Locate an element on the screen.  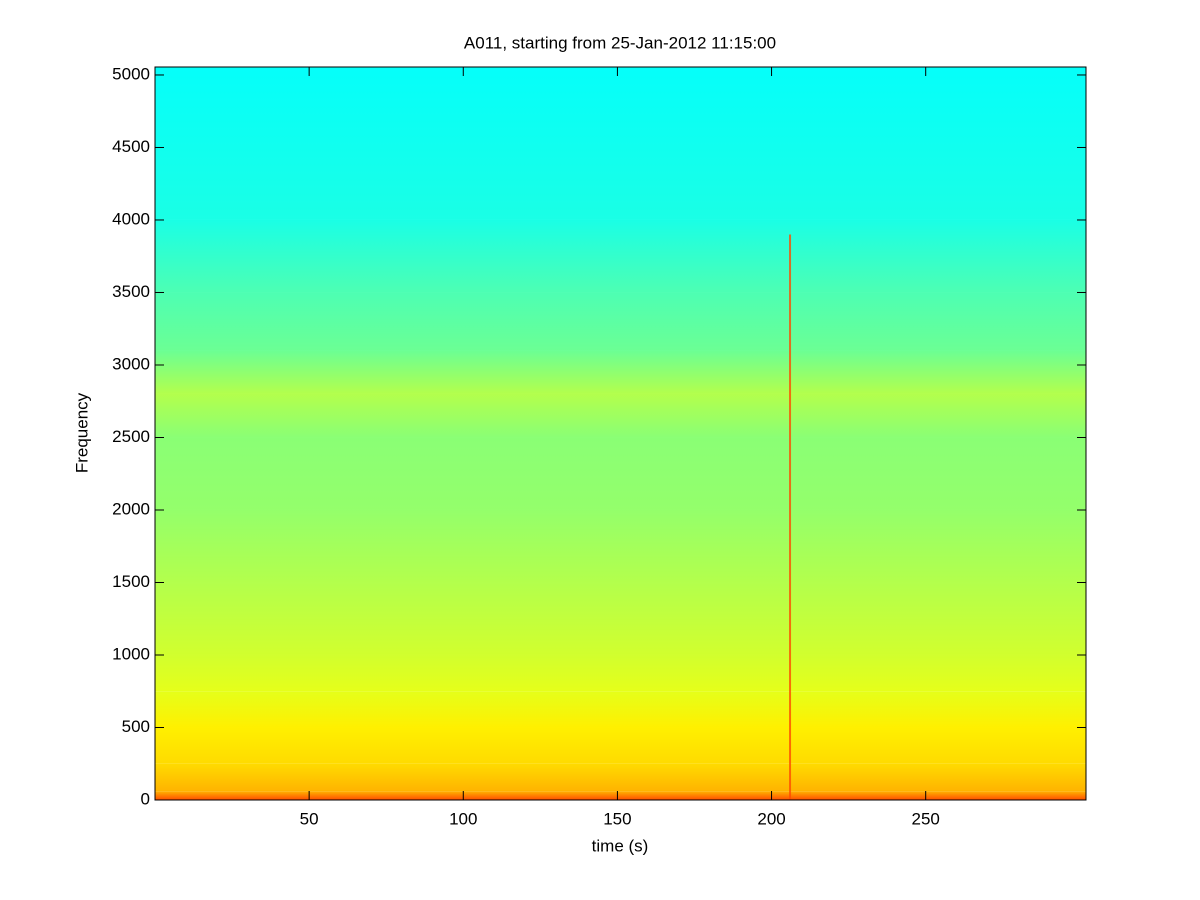
y-tick-label: 500 is located at coordinates (136, 726).